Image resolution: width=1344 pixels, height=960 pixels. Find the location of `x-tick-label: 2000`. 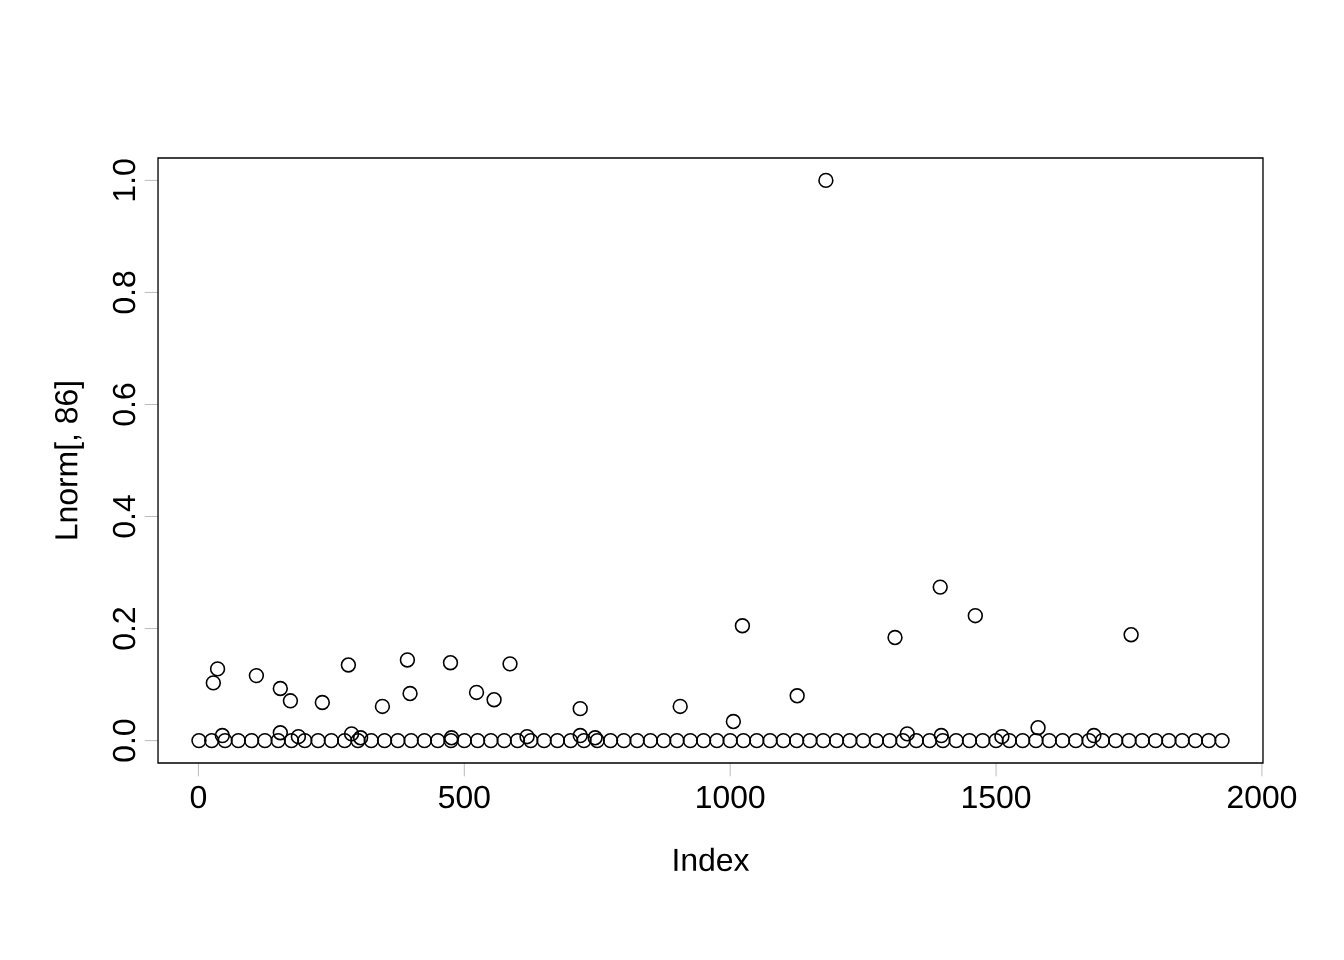

x-tick-label: 2000 is located at coordinates (1262, 797).